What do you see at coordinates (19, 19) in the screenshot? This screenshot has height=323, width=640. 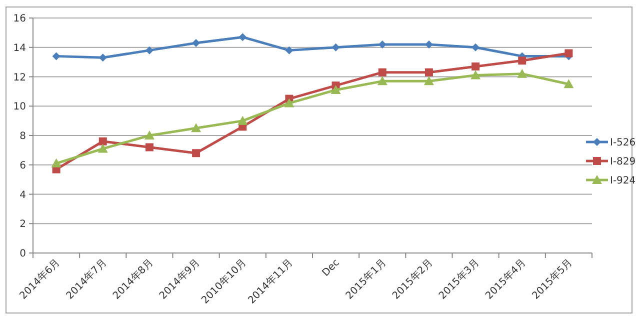 I see `y-tick-label: 16` at bounding box center [19, 19].